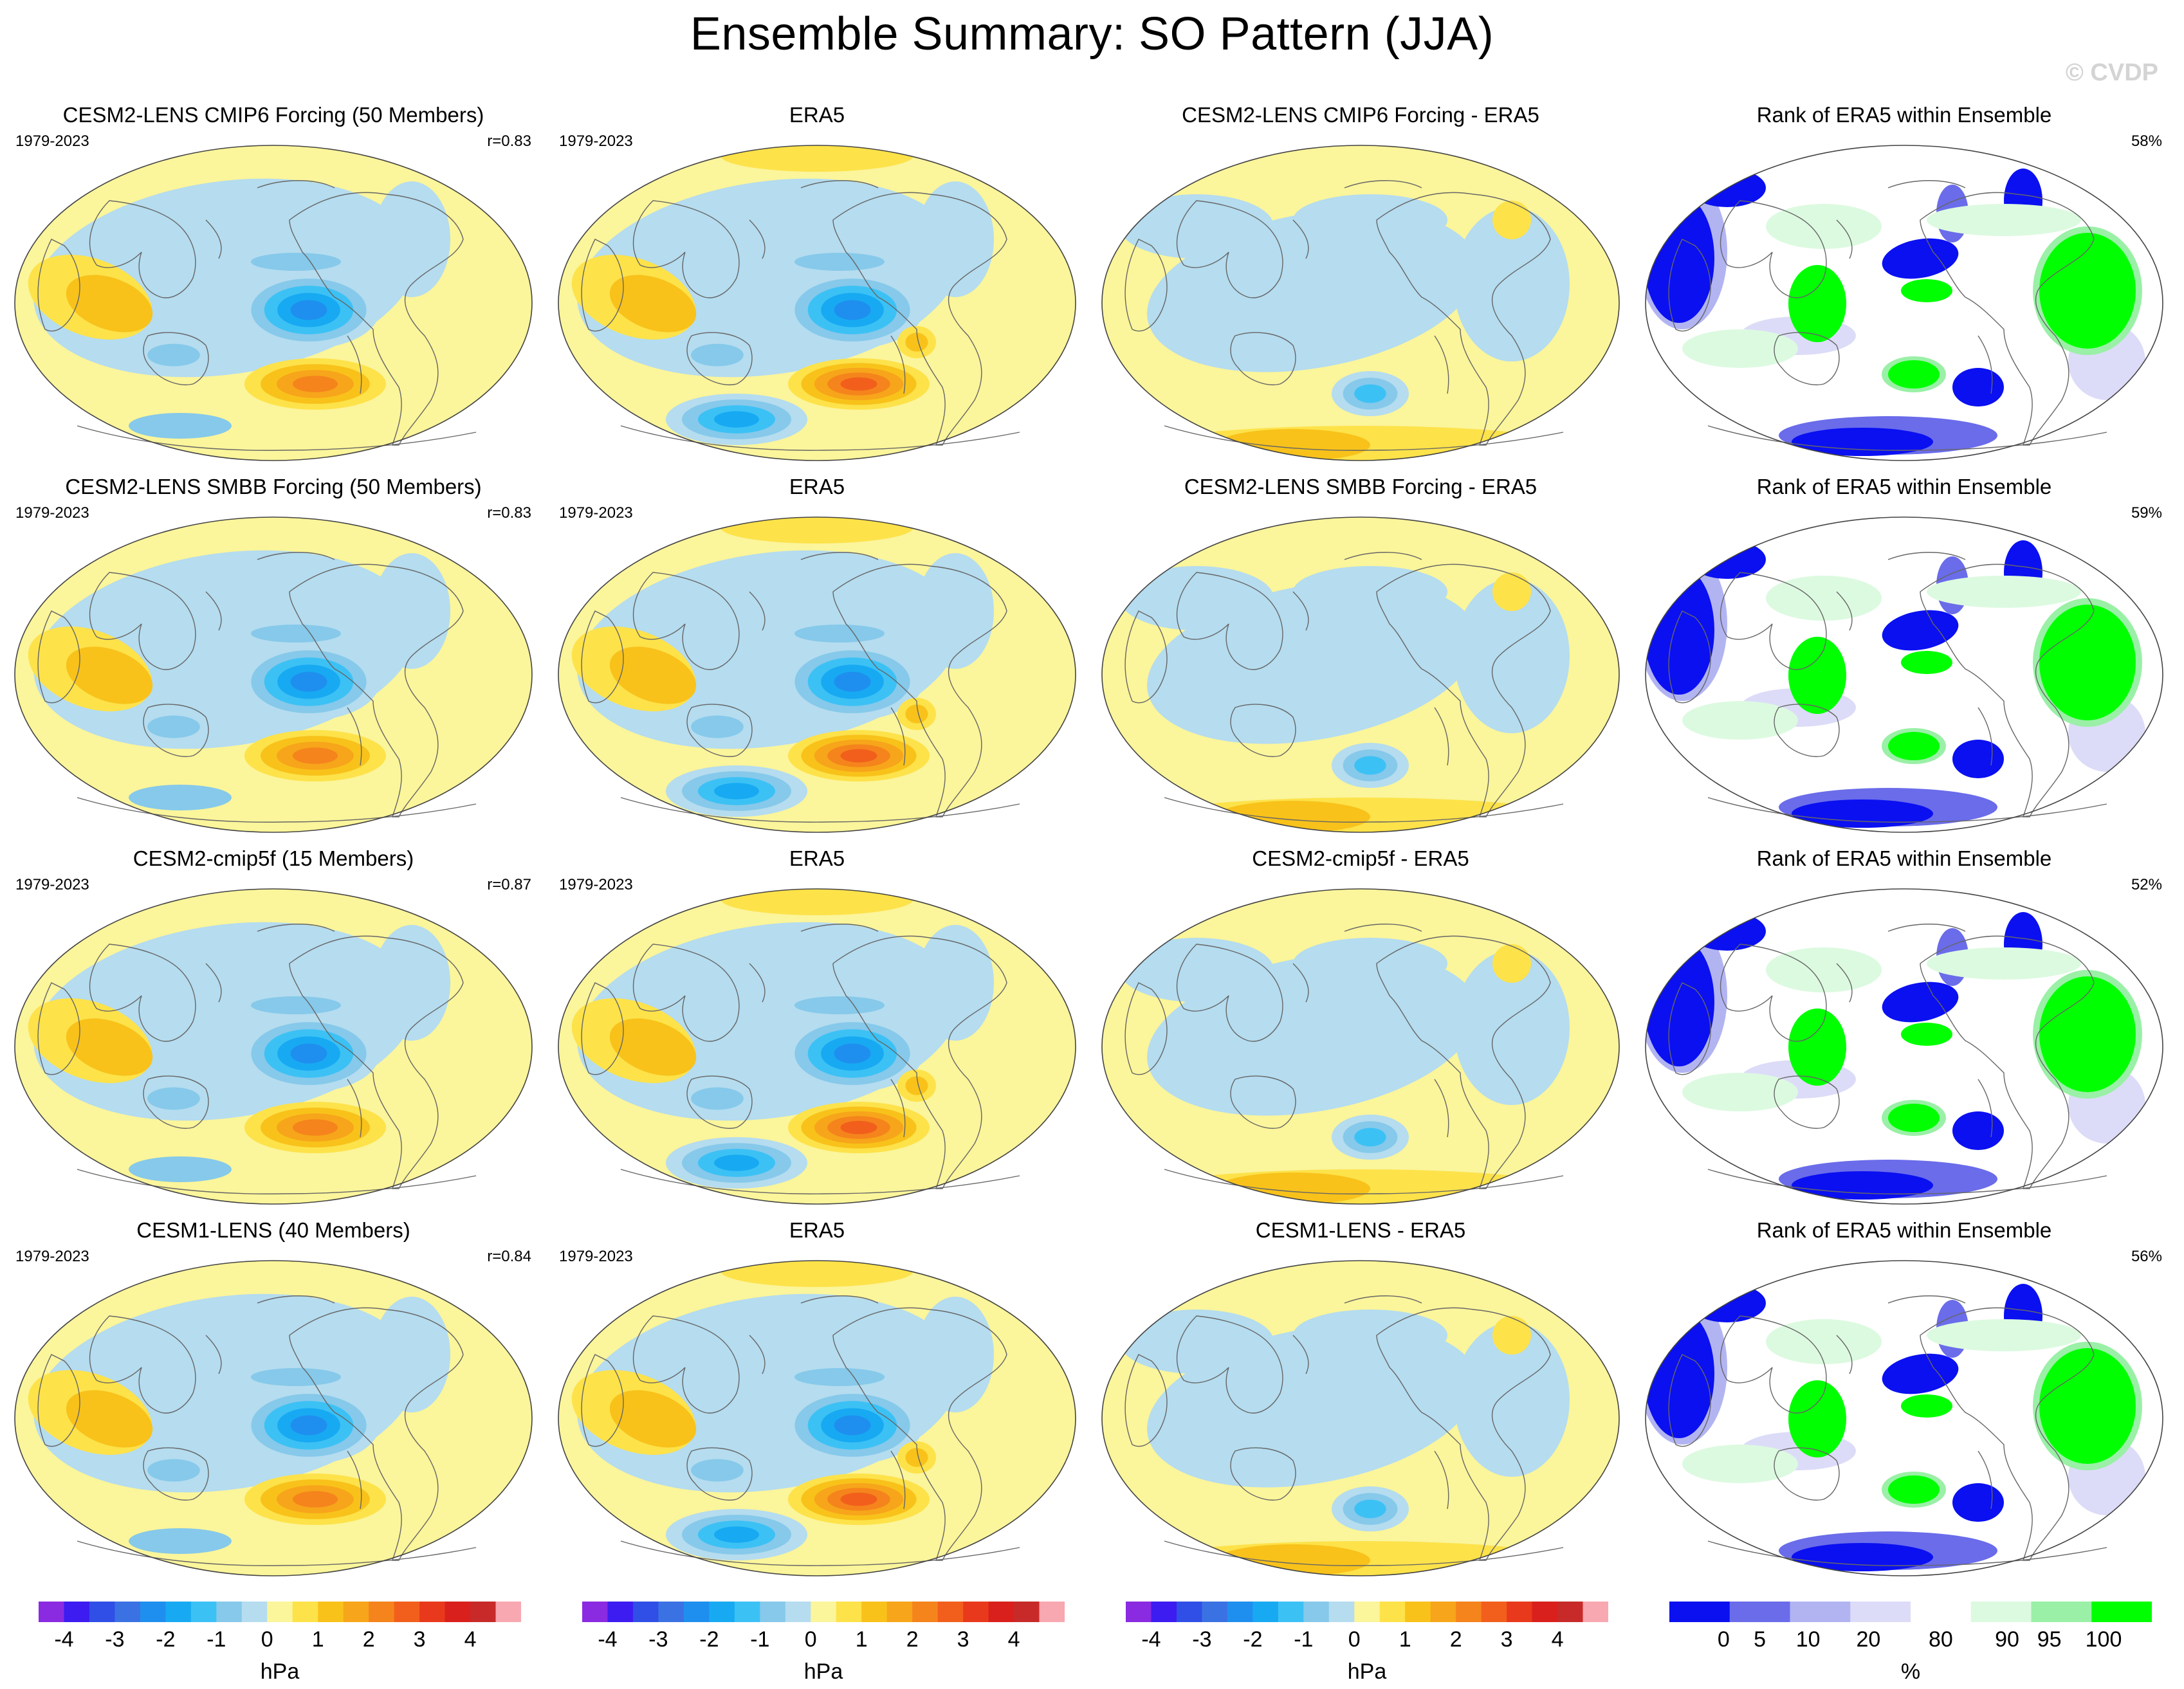 The image size is (2184, 1689). I want to click on obs-map, so click(817, 674).